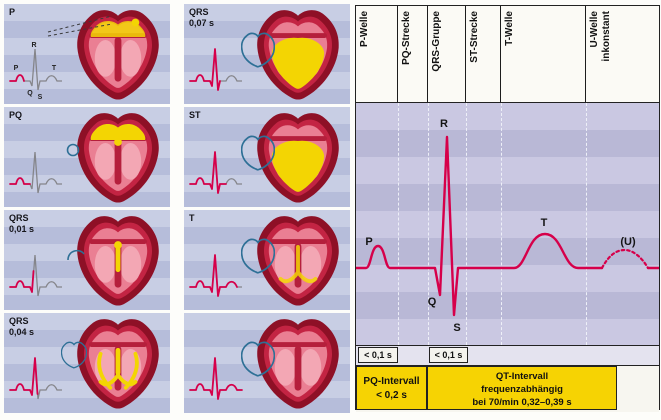 The image size is (661, 420). Describe the element at coordinates (444, 124) in the screenshot. I see `wave-label-r: R` at that location.